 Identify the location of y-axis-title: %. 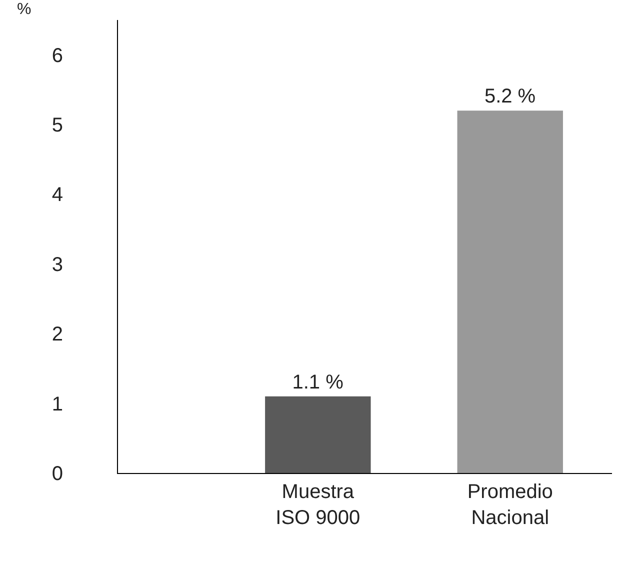
(24, 9).